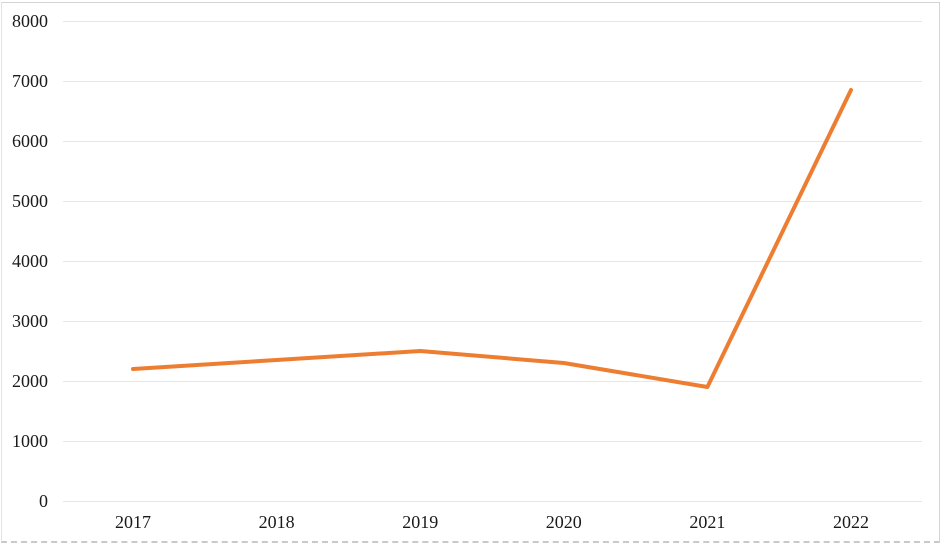 The width and height of the screenshot is (945, 546). Describe the element at coordinates (30, 261) in the screenshot. I see `y-axis-tick-label: 4000` at that location.